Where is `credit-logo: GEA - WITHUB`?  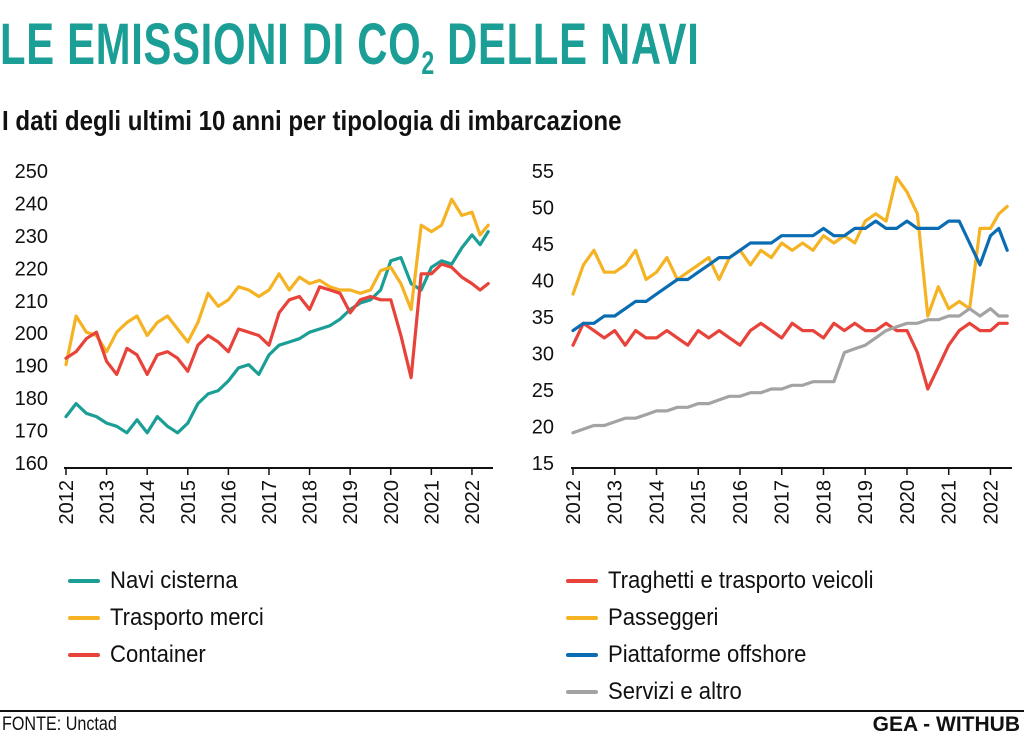 credit-logo: GEA - WITHUB is located at coordinates (946, 724).